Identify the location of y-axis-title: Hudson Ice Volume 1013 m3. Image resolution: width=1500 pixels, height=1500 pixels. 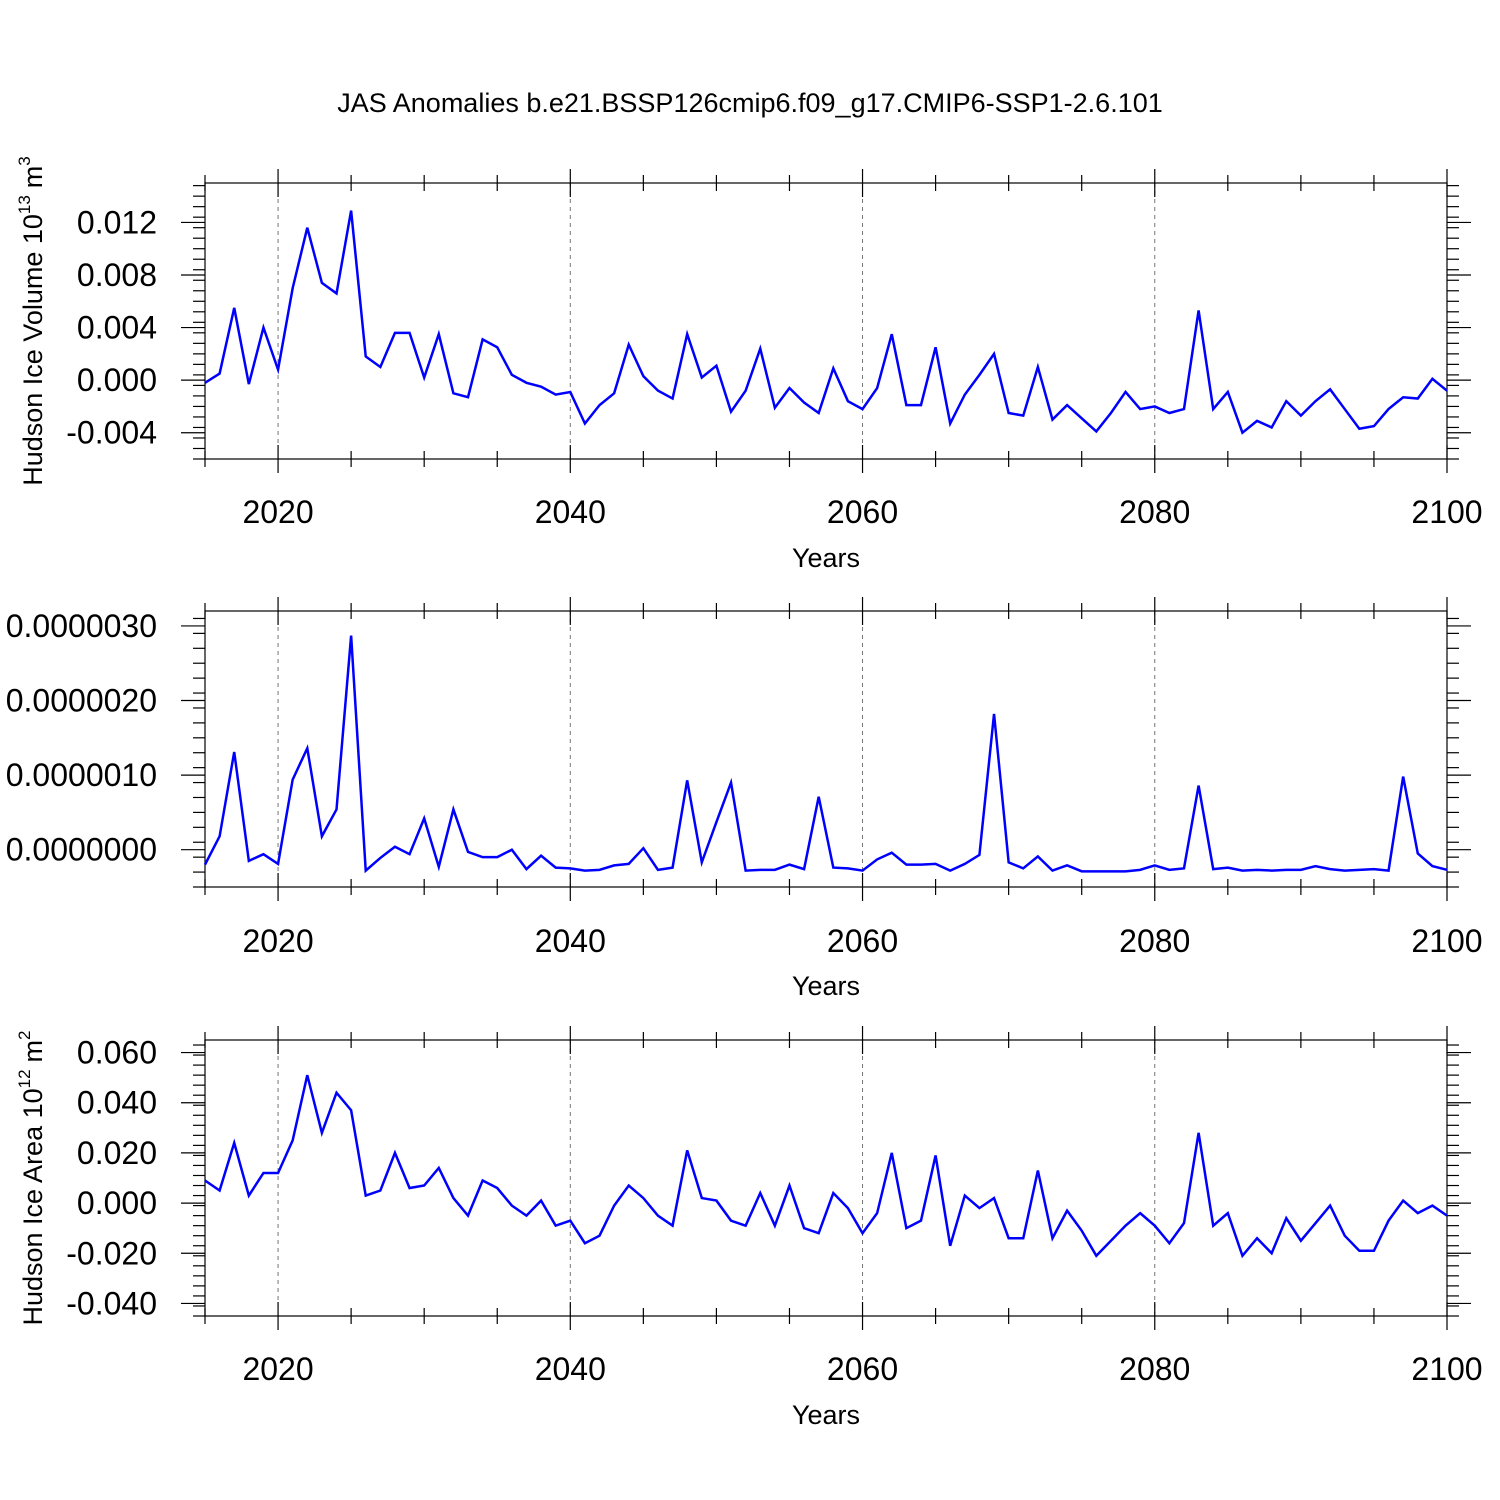
(31, 321).